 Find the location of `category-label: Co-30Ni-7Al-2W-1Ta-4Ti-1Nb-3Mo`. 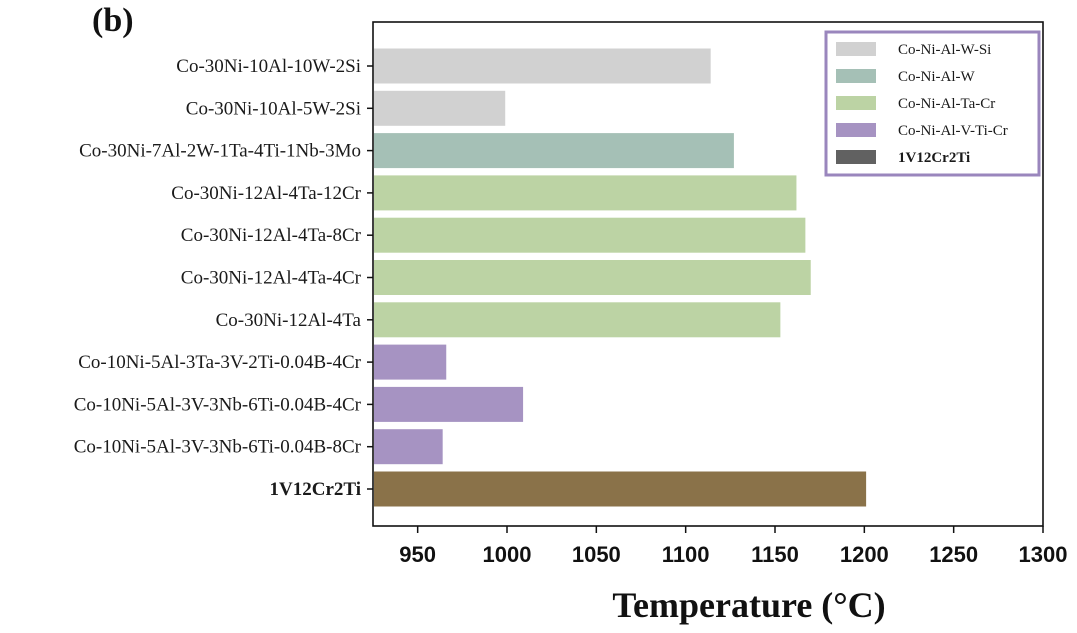

category-label: Co-30Ni-7Al-2W-1Ta-4Ti-1Nb-3Mo is located at coordinates (220, 151).